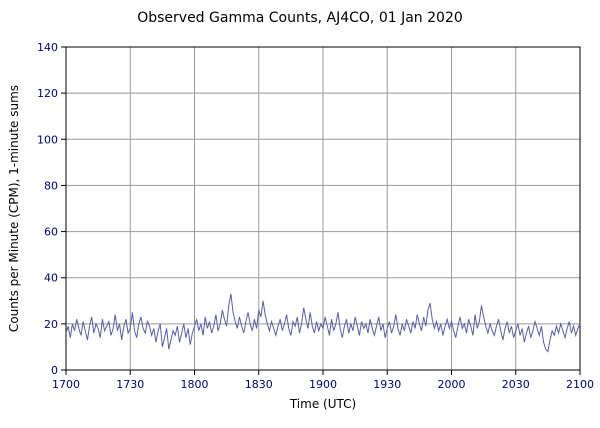 This screenshot has width=600, height=428. What do you see at coordinates (323, 323) in the screenshot?
I see `data-series-line` at bounding box center [323, 323].